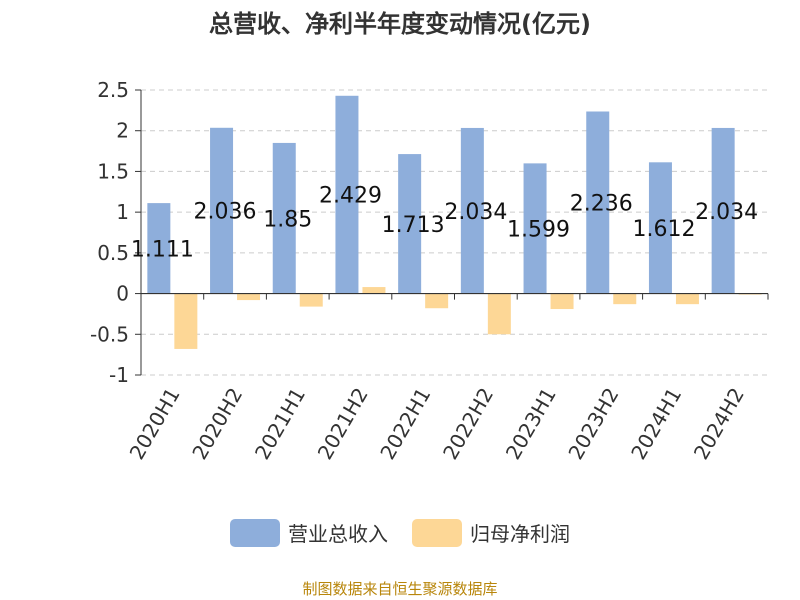 The width and height of the screenshot is (800, 600). I want to click on chart-title: 总营收、净利半年度变动情况(亿元), so click(400, 24).